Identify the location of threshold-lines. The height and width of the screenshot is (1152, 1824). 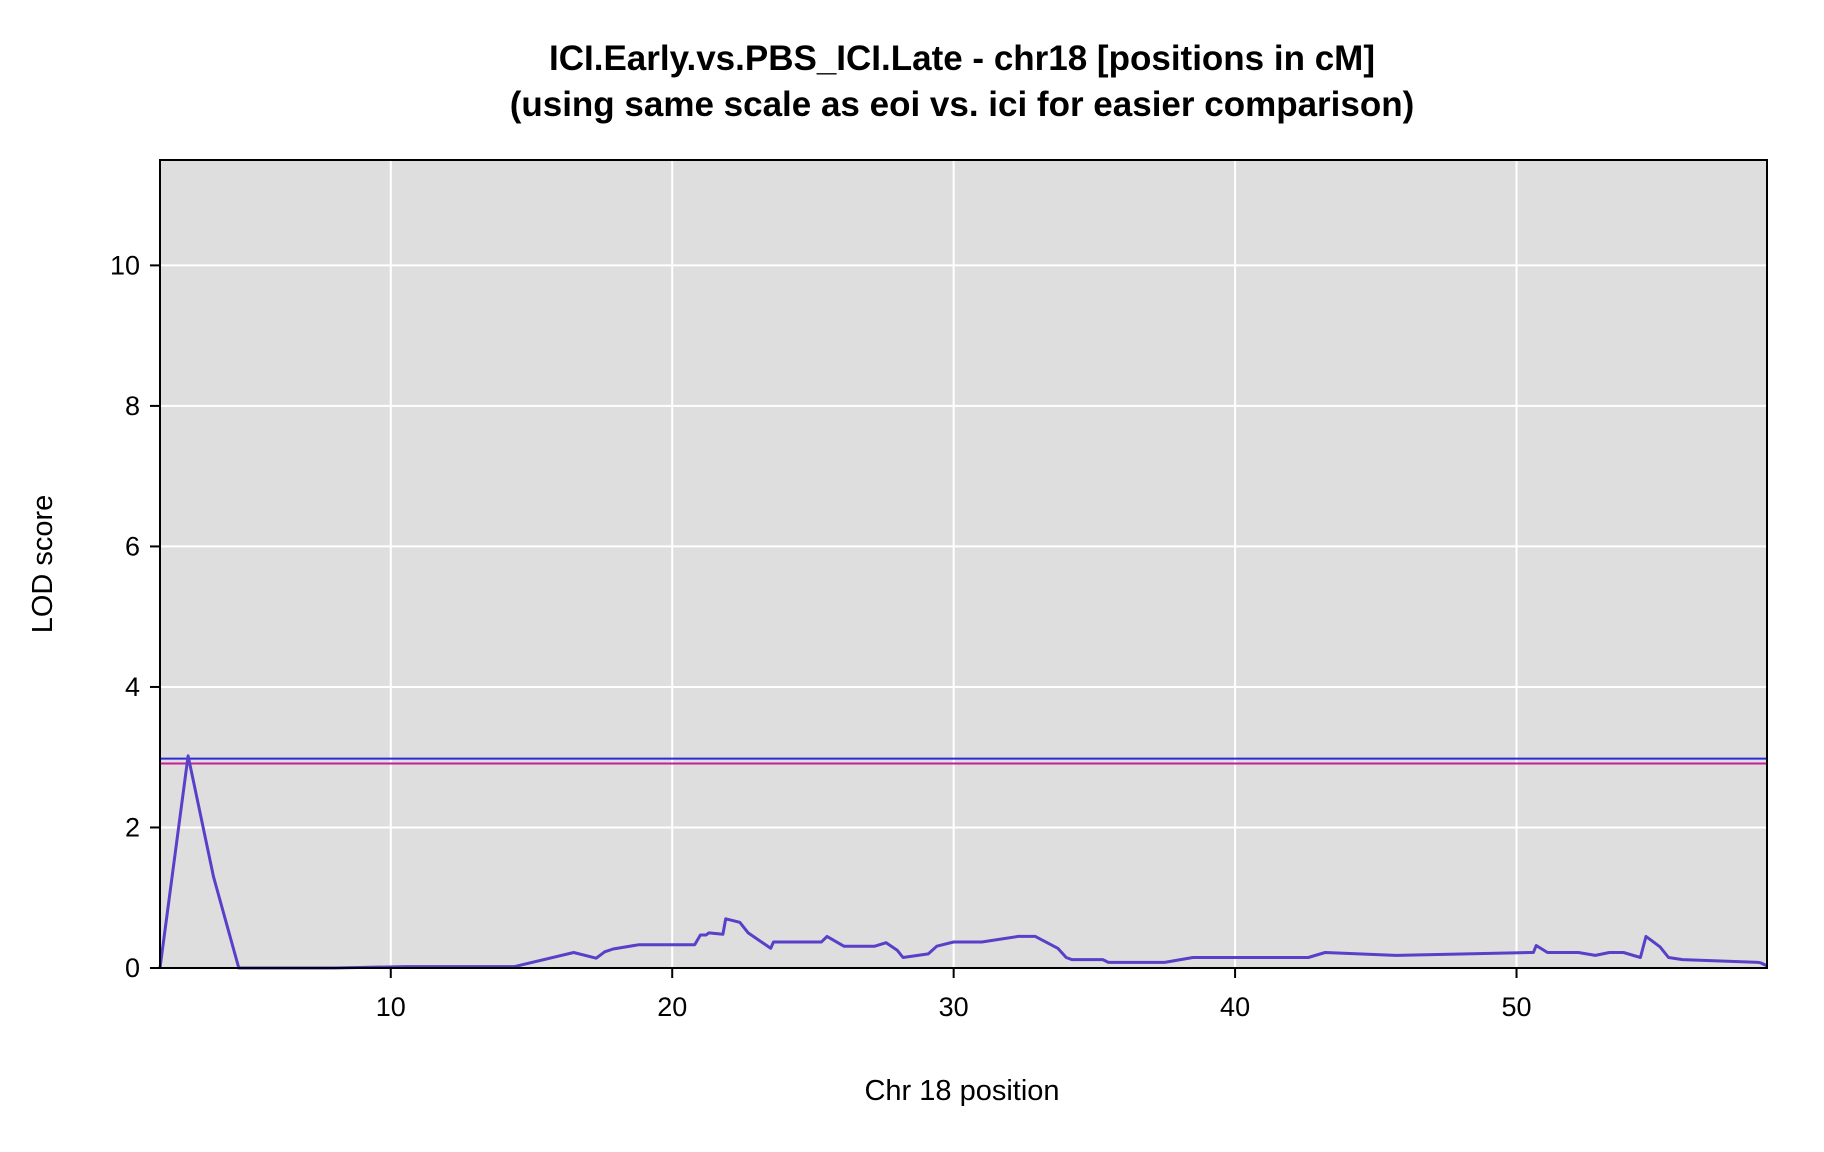
(963, 761).